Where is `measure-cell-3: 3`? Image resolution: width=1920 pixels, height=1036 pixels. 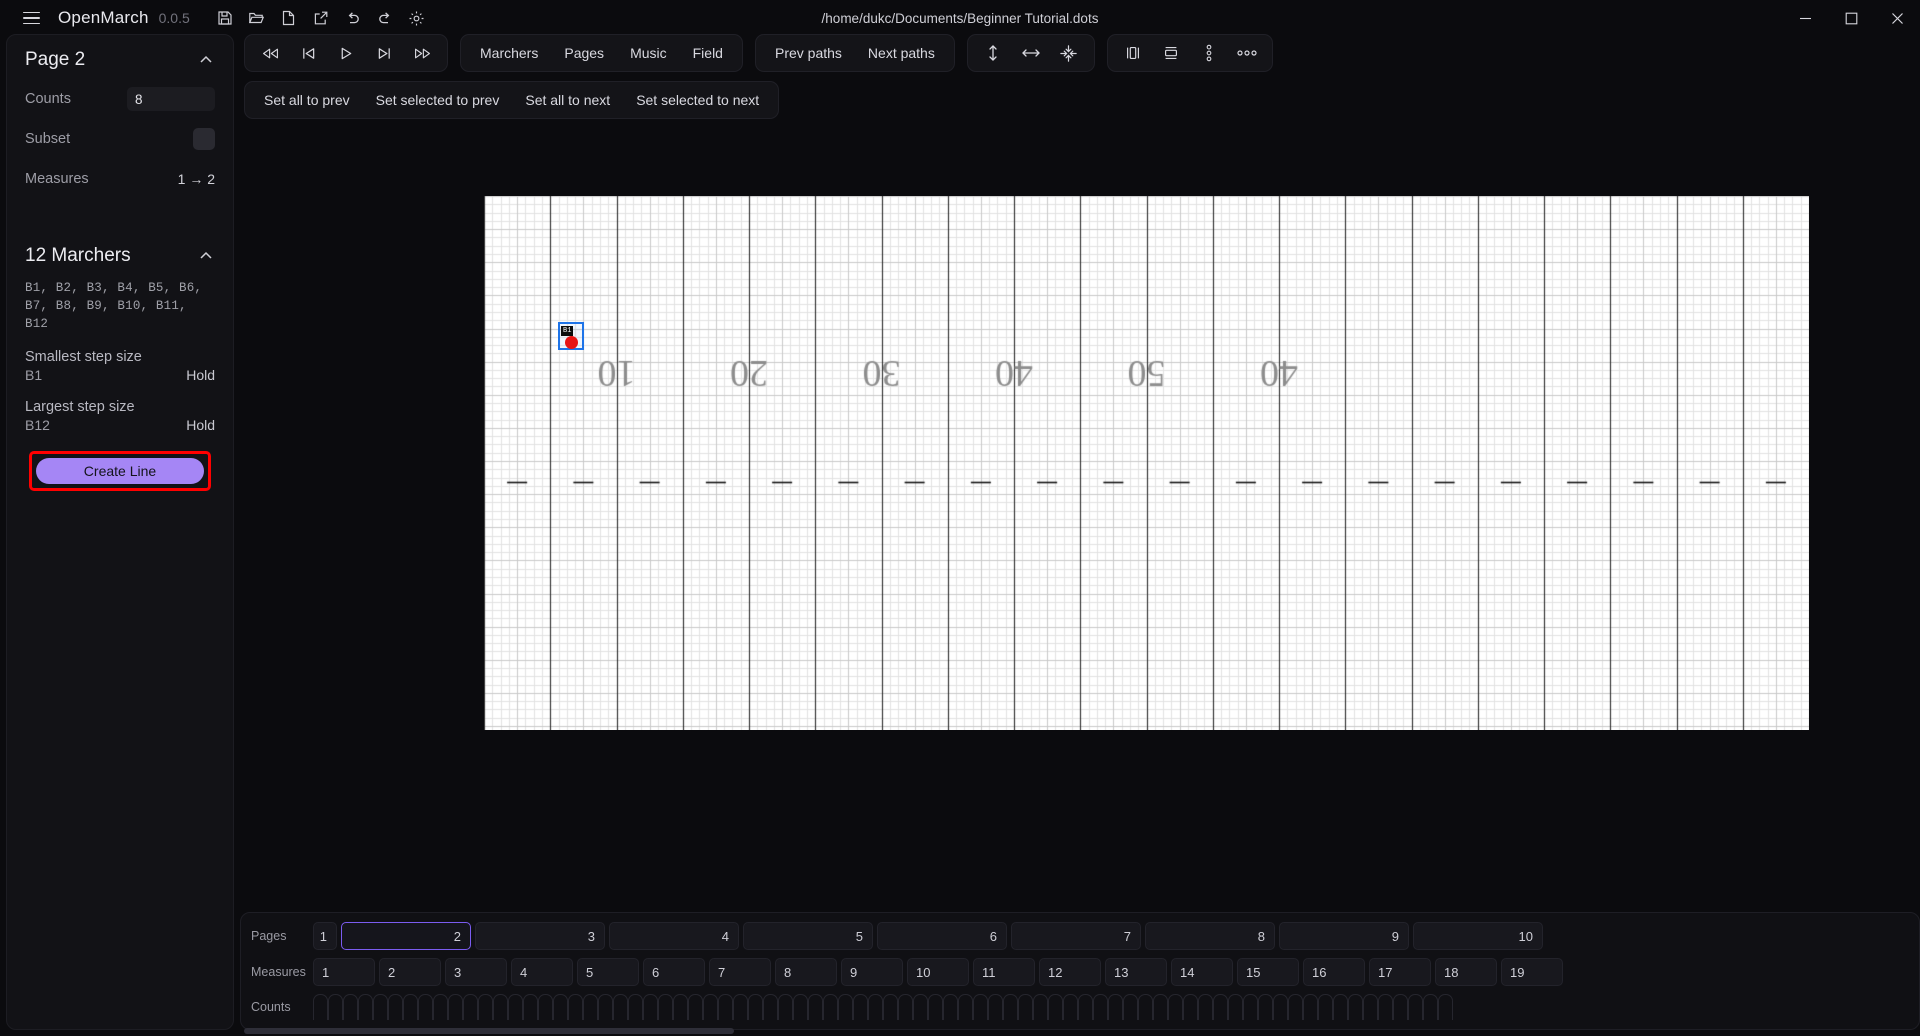 measure-cell-3: 3 is located at coordinates (476, 972).